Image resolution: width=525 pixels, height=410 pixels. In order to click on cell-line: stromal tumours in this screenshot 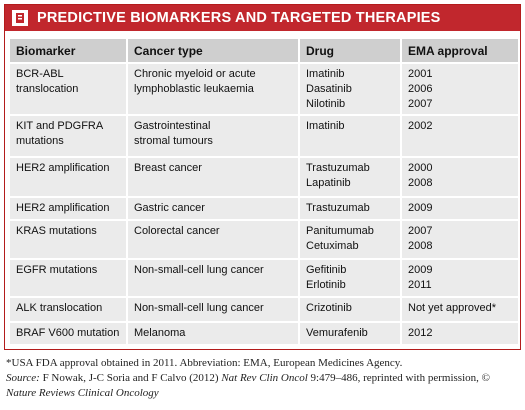, I will do `click(173, 141)`.